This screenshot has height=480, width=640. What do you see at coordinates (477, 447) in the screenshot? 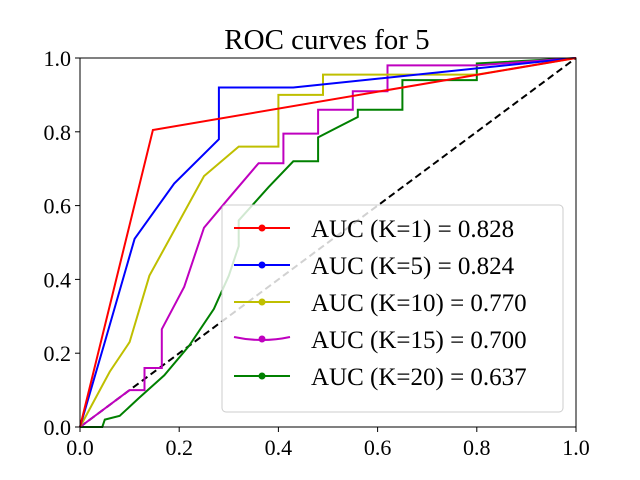
I see `x-tick-label: 0.8` at bounding box center [477, 447].